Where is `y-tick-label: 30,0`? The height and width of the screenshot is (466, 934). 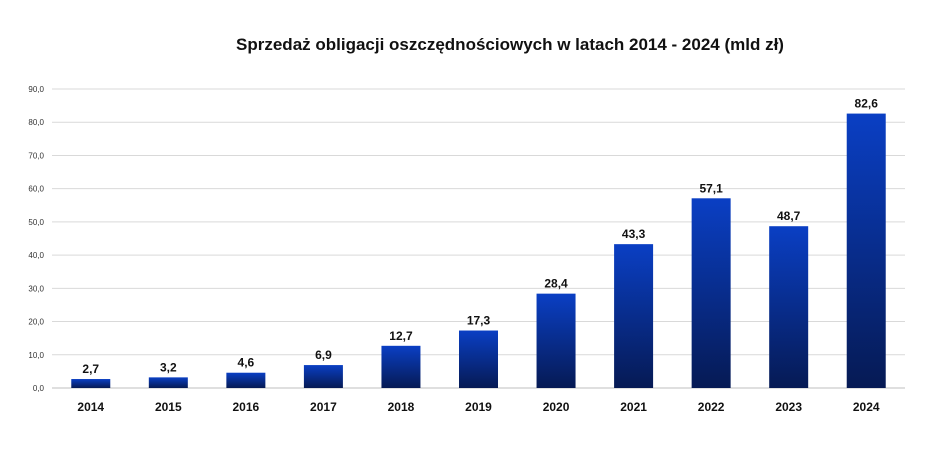
y-tick-label: 30,0 is located at coordinates (36, 288).